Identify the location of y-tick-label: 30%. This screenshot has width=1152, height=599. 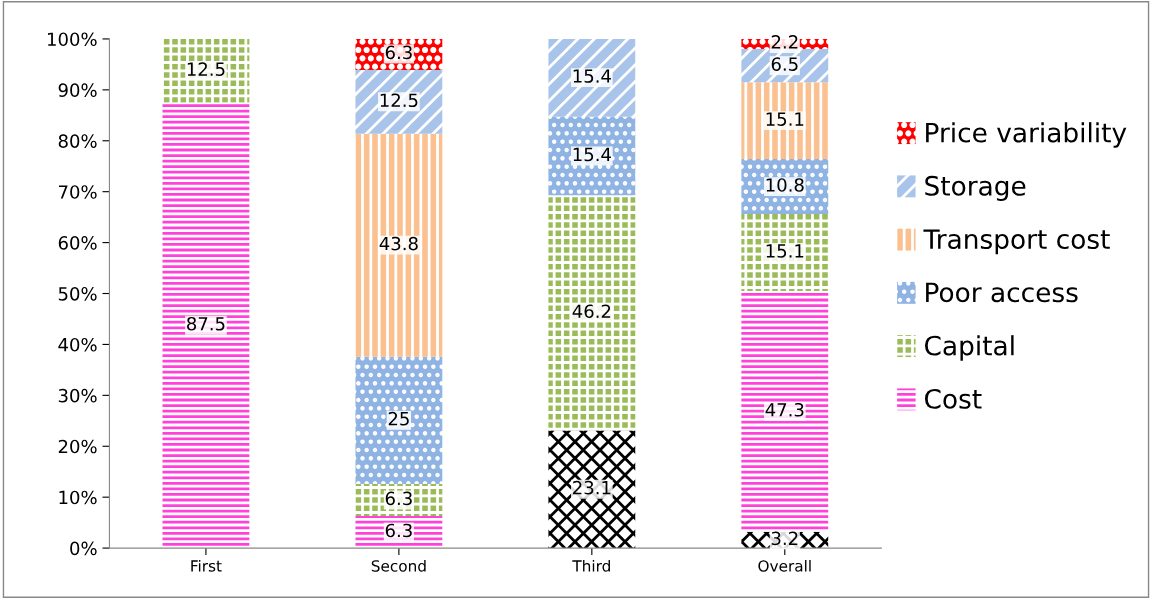
(77, 395).